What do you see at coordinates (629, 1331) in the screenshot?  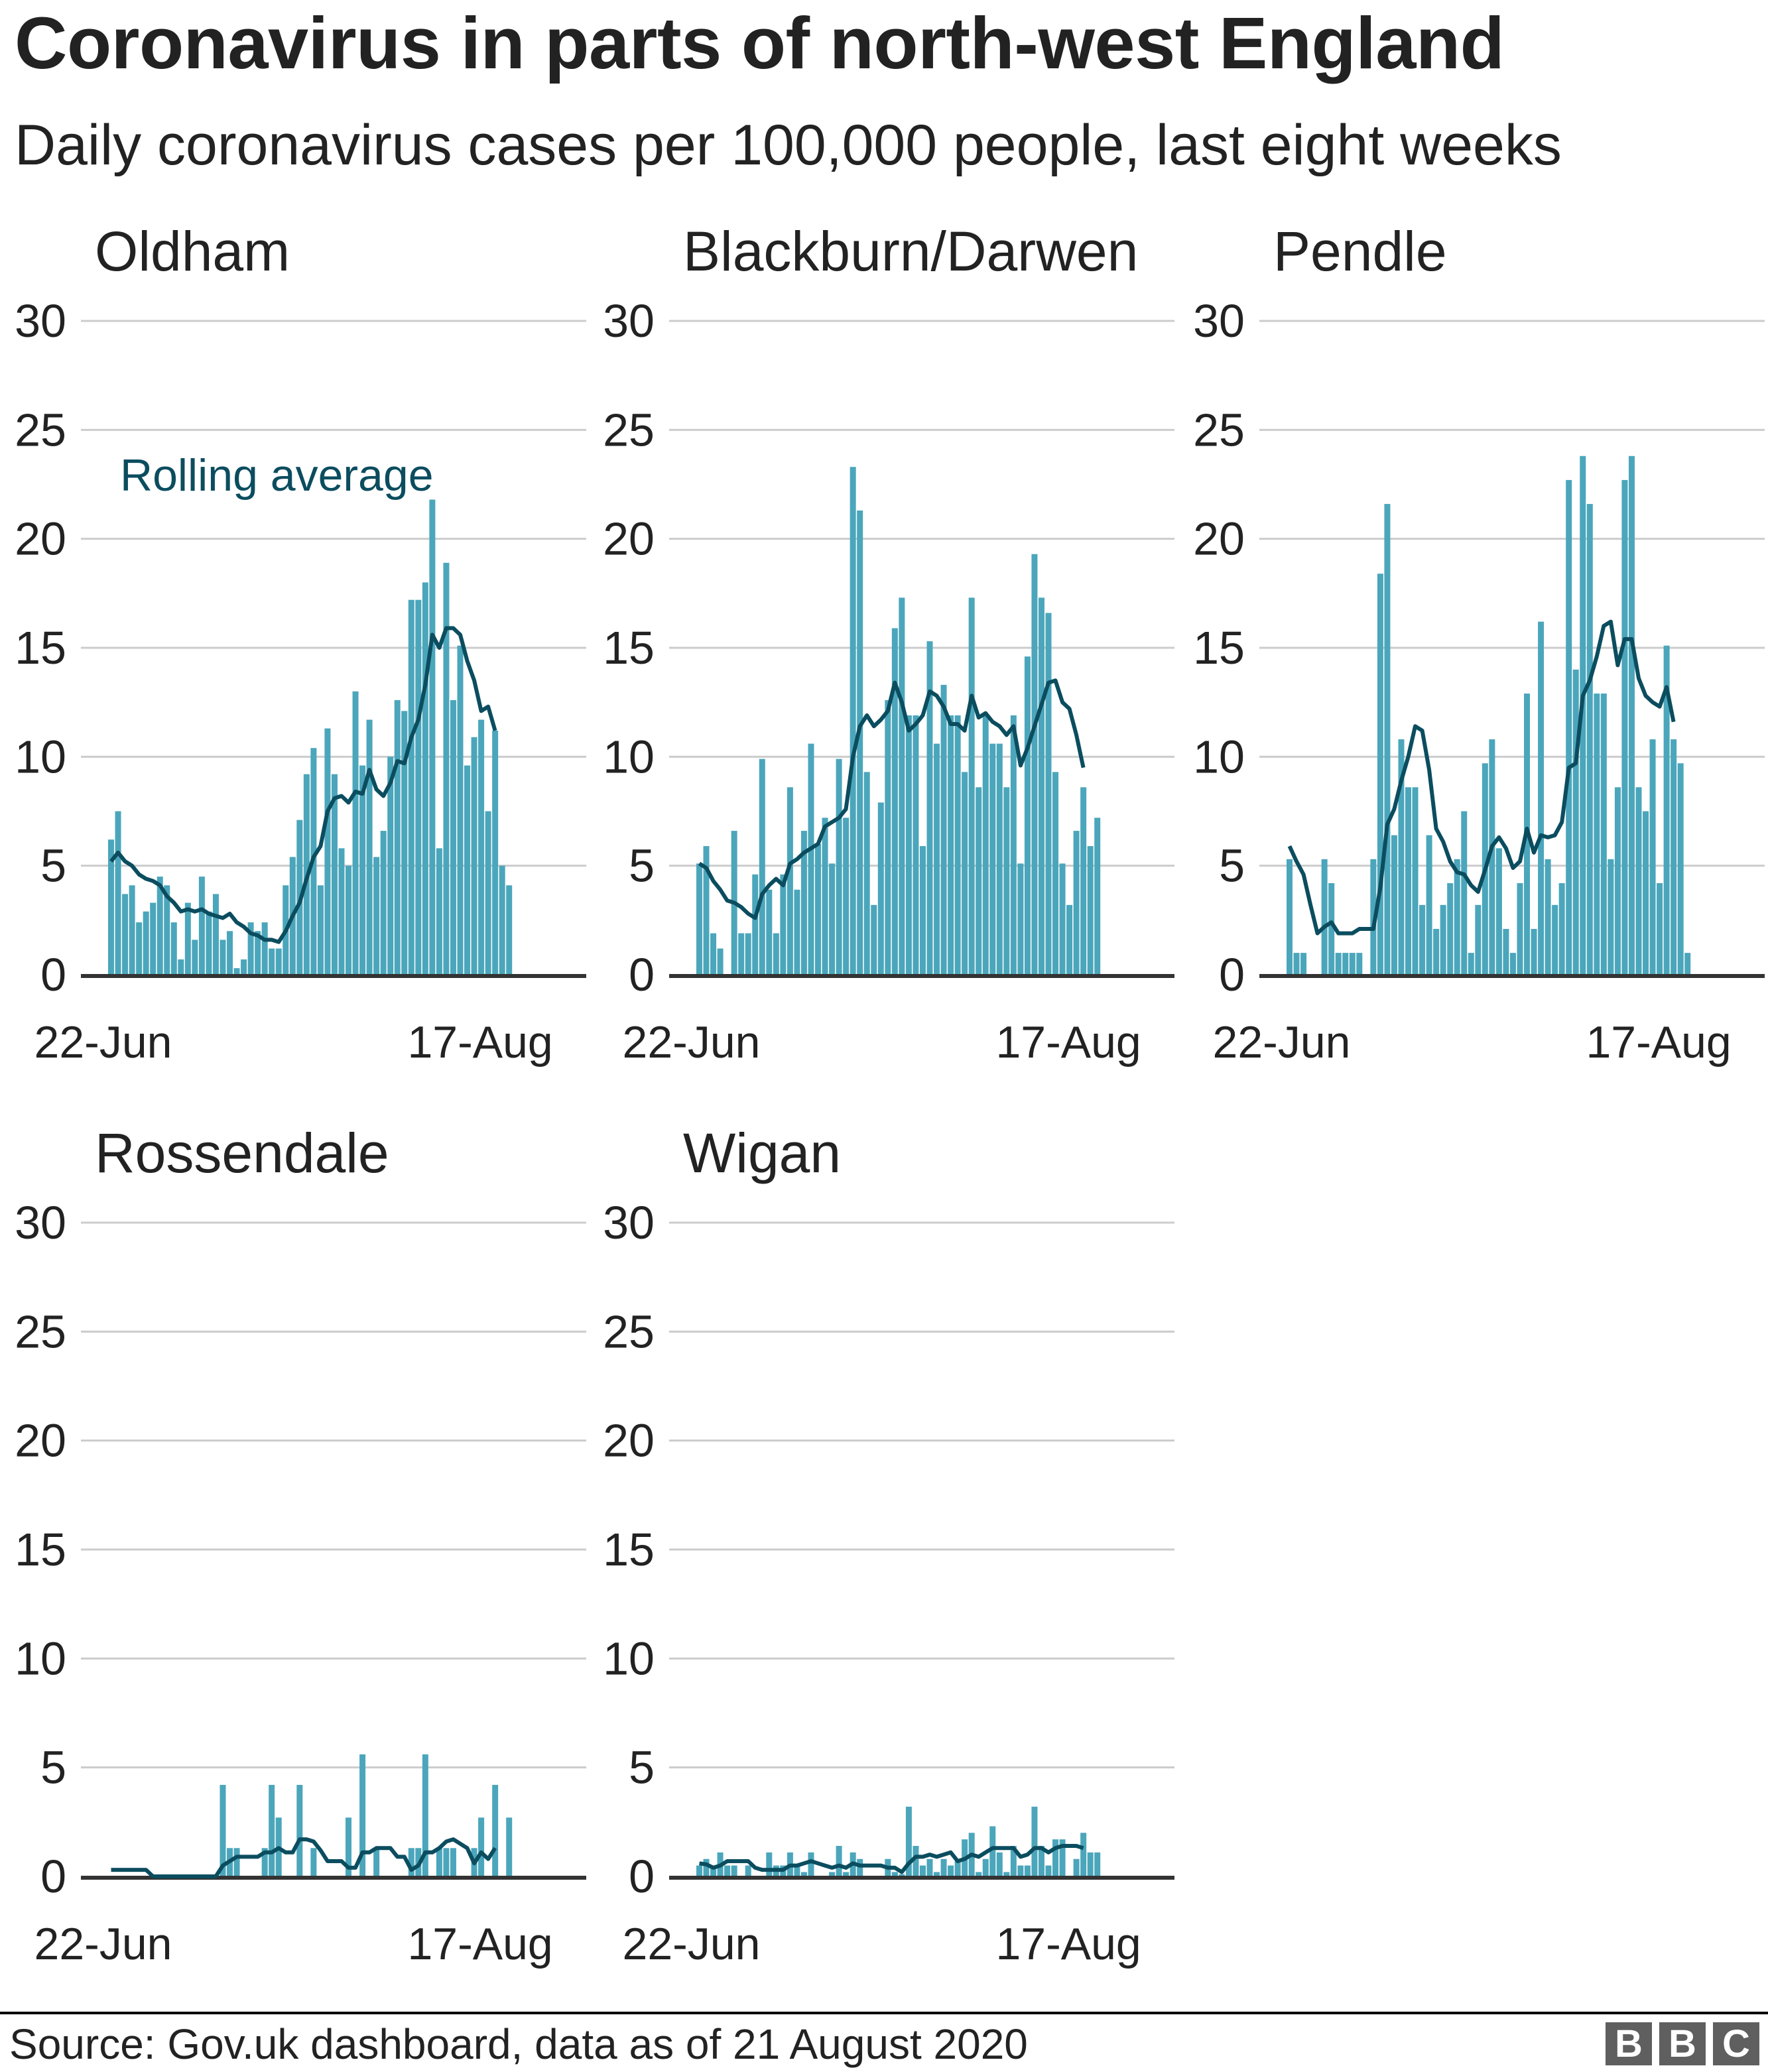 I see `y-tick-label: 25` at bounding box center [629, 1331].